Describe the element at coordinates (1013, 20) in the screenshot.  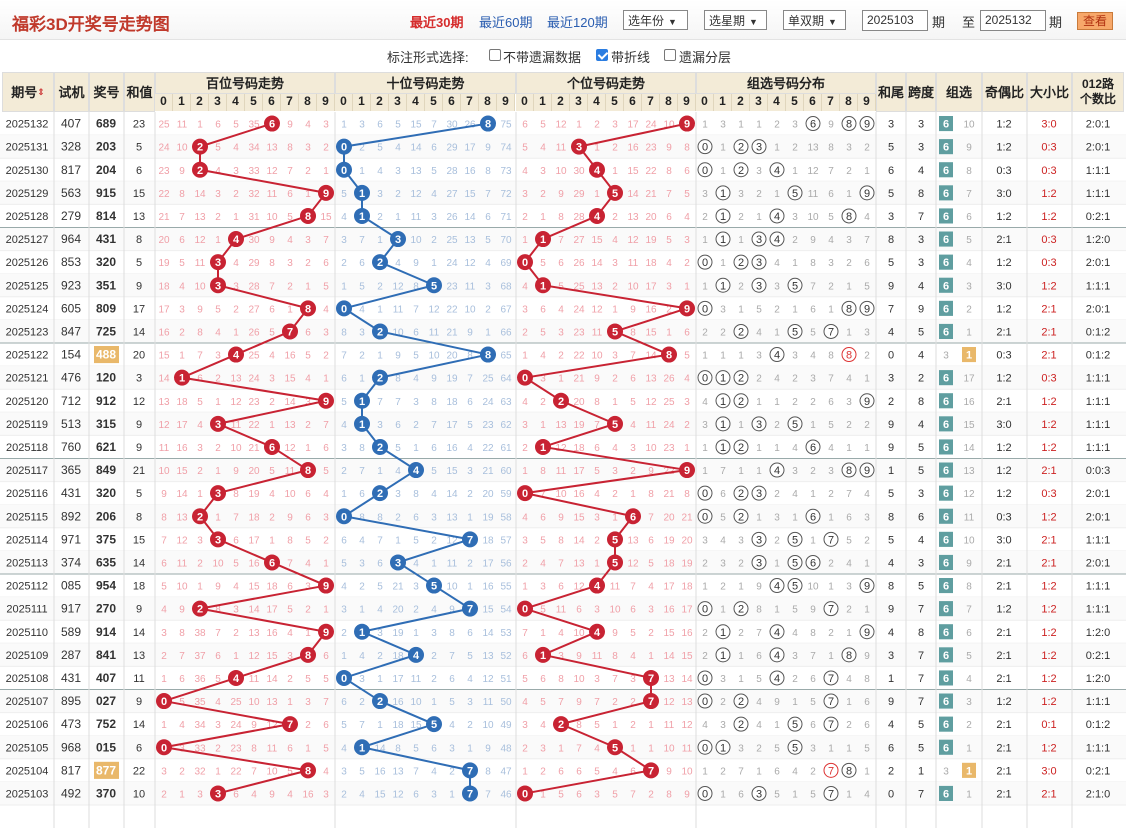
I see `to-issue-input: 2025132` at that location.